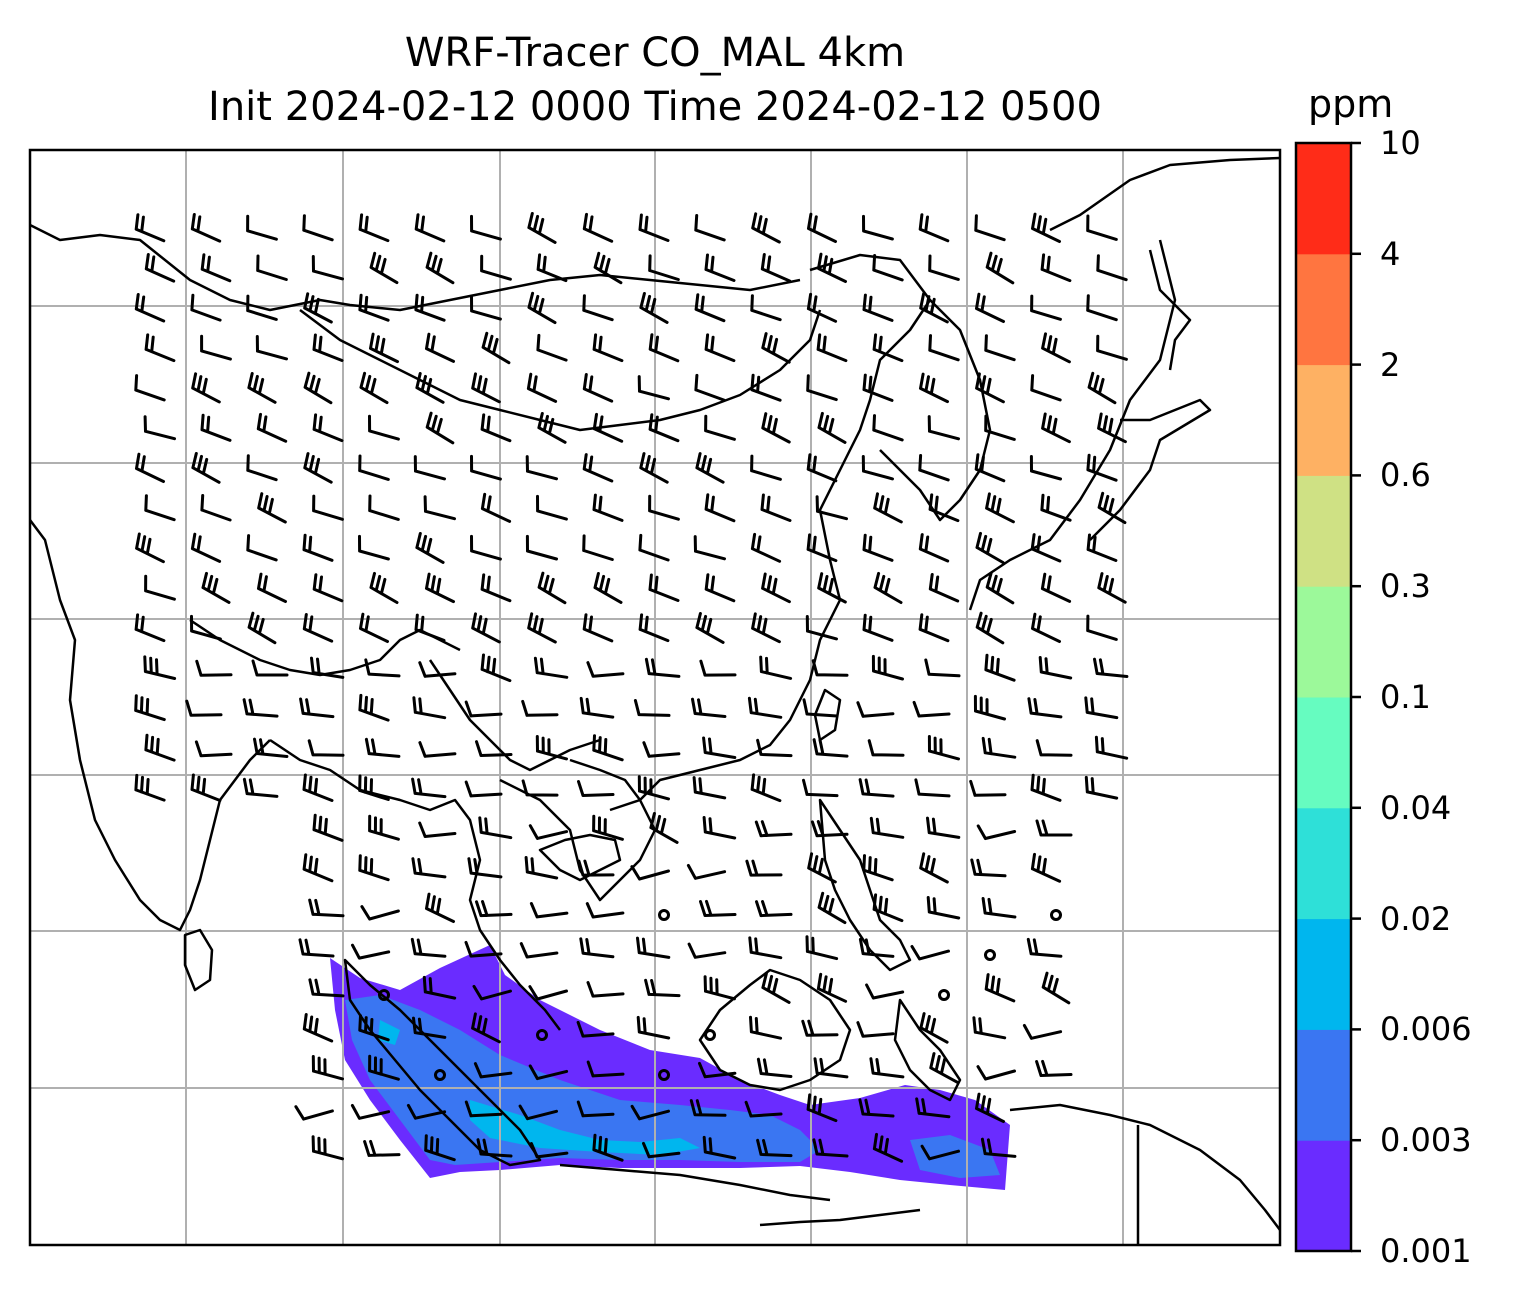  What do you see at coordinates (1323, 531) in the screenshot?
I see `colorbar-segment` at bounding box center [1323, 531].